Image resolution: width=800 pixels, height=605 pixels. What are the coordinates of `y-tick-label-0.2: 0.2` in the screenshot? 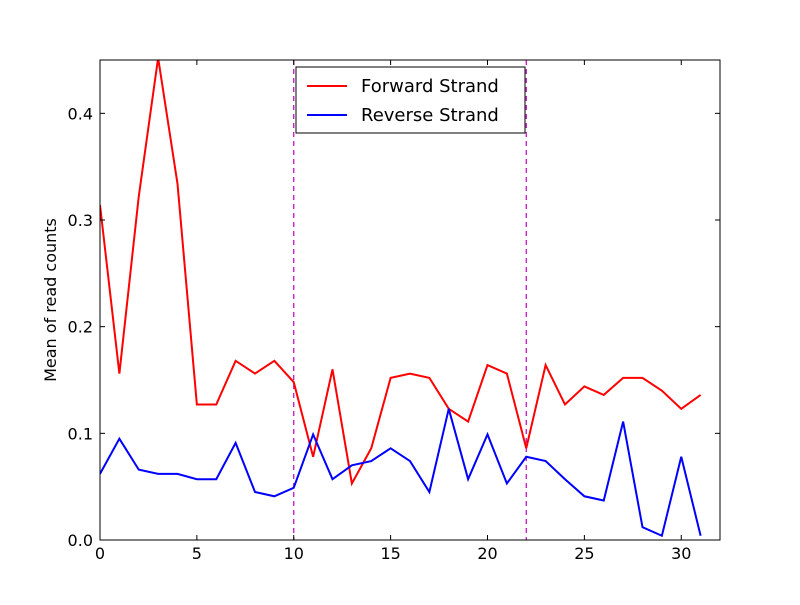 It's located at (80, 327).